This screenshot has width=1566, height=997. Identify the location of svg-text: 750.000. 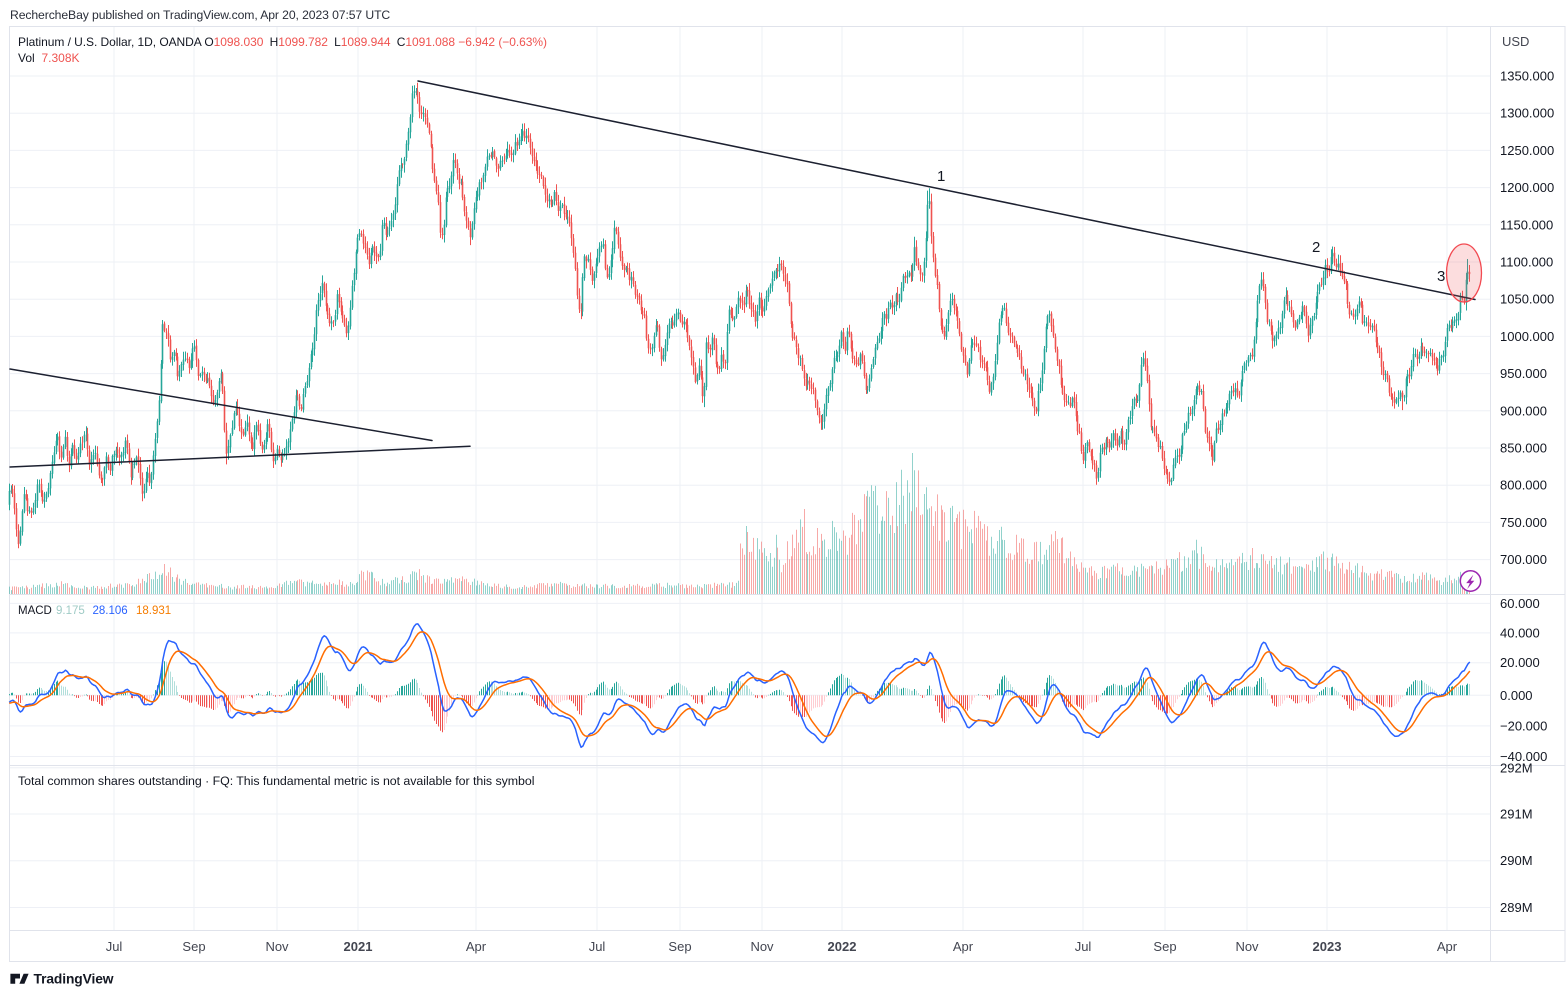
(1523, 522).